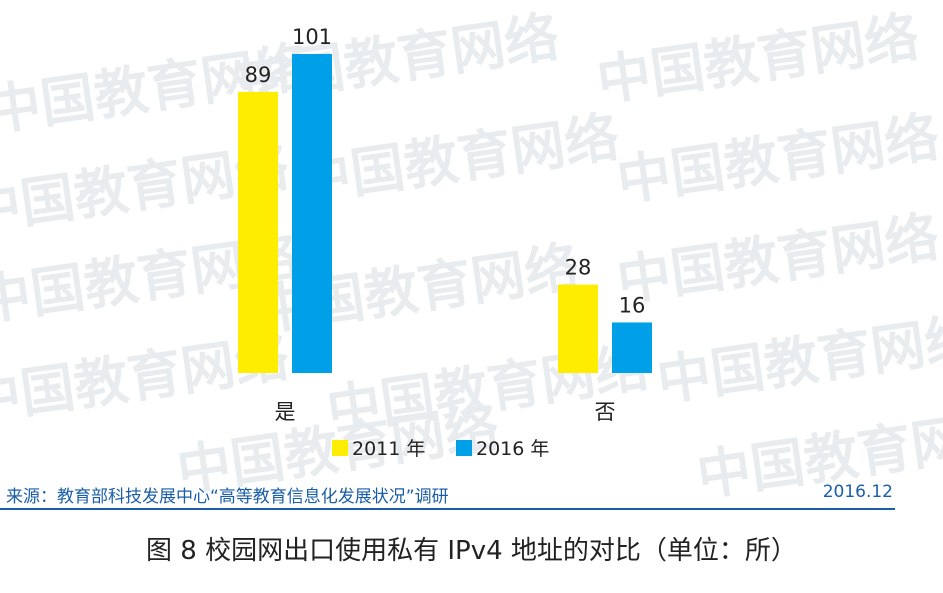 The image size is (943, 593). Describe the element at coordinates (578, 328) in the screenshot. I see `bar-no-2011` at that location.